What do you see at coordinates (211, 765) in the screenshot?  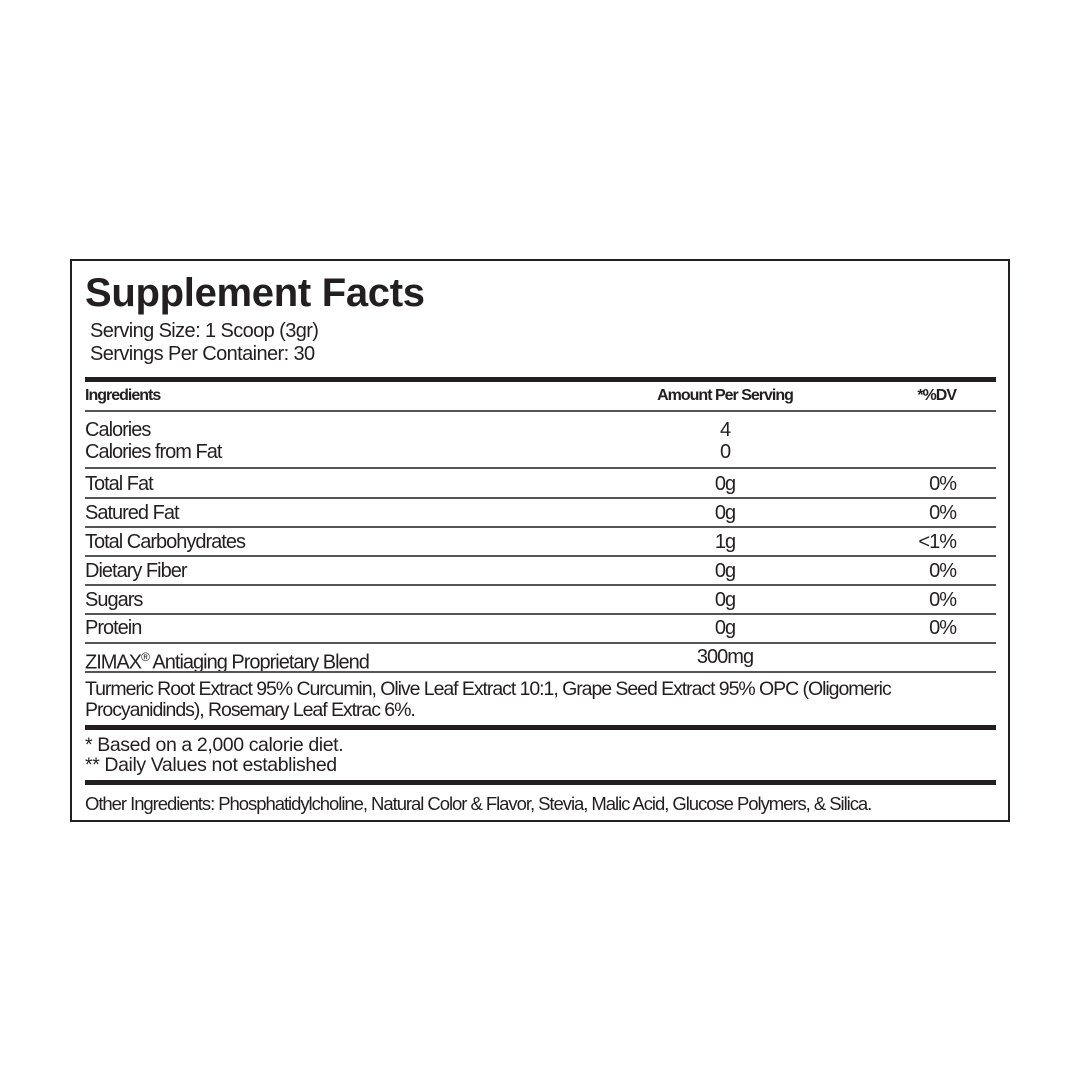 I see `footnote: ** Daily Values not established` at bounding box center [211, 765].